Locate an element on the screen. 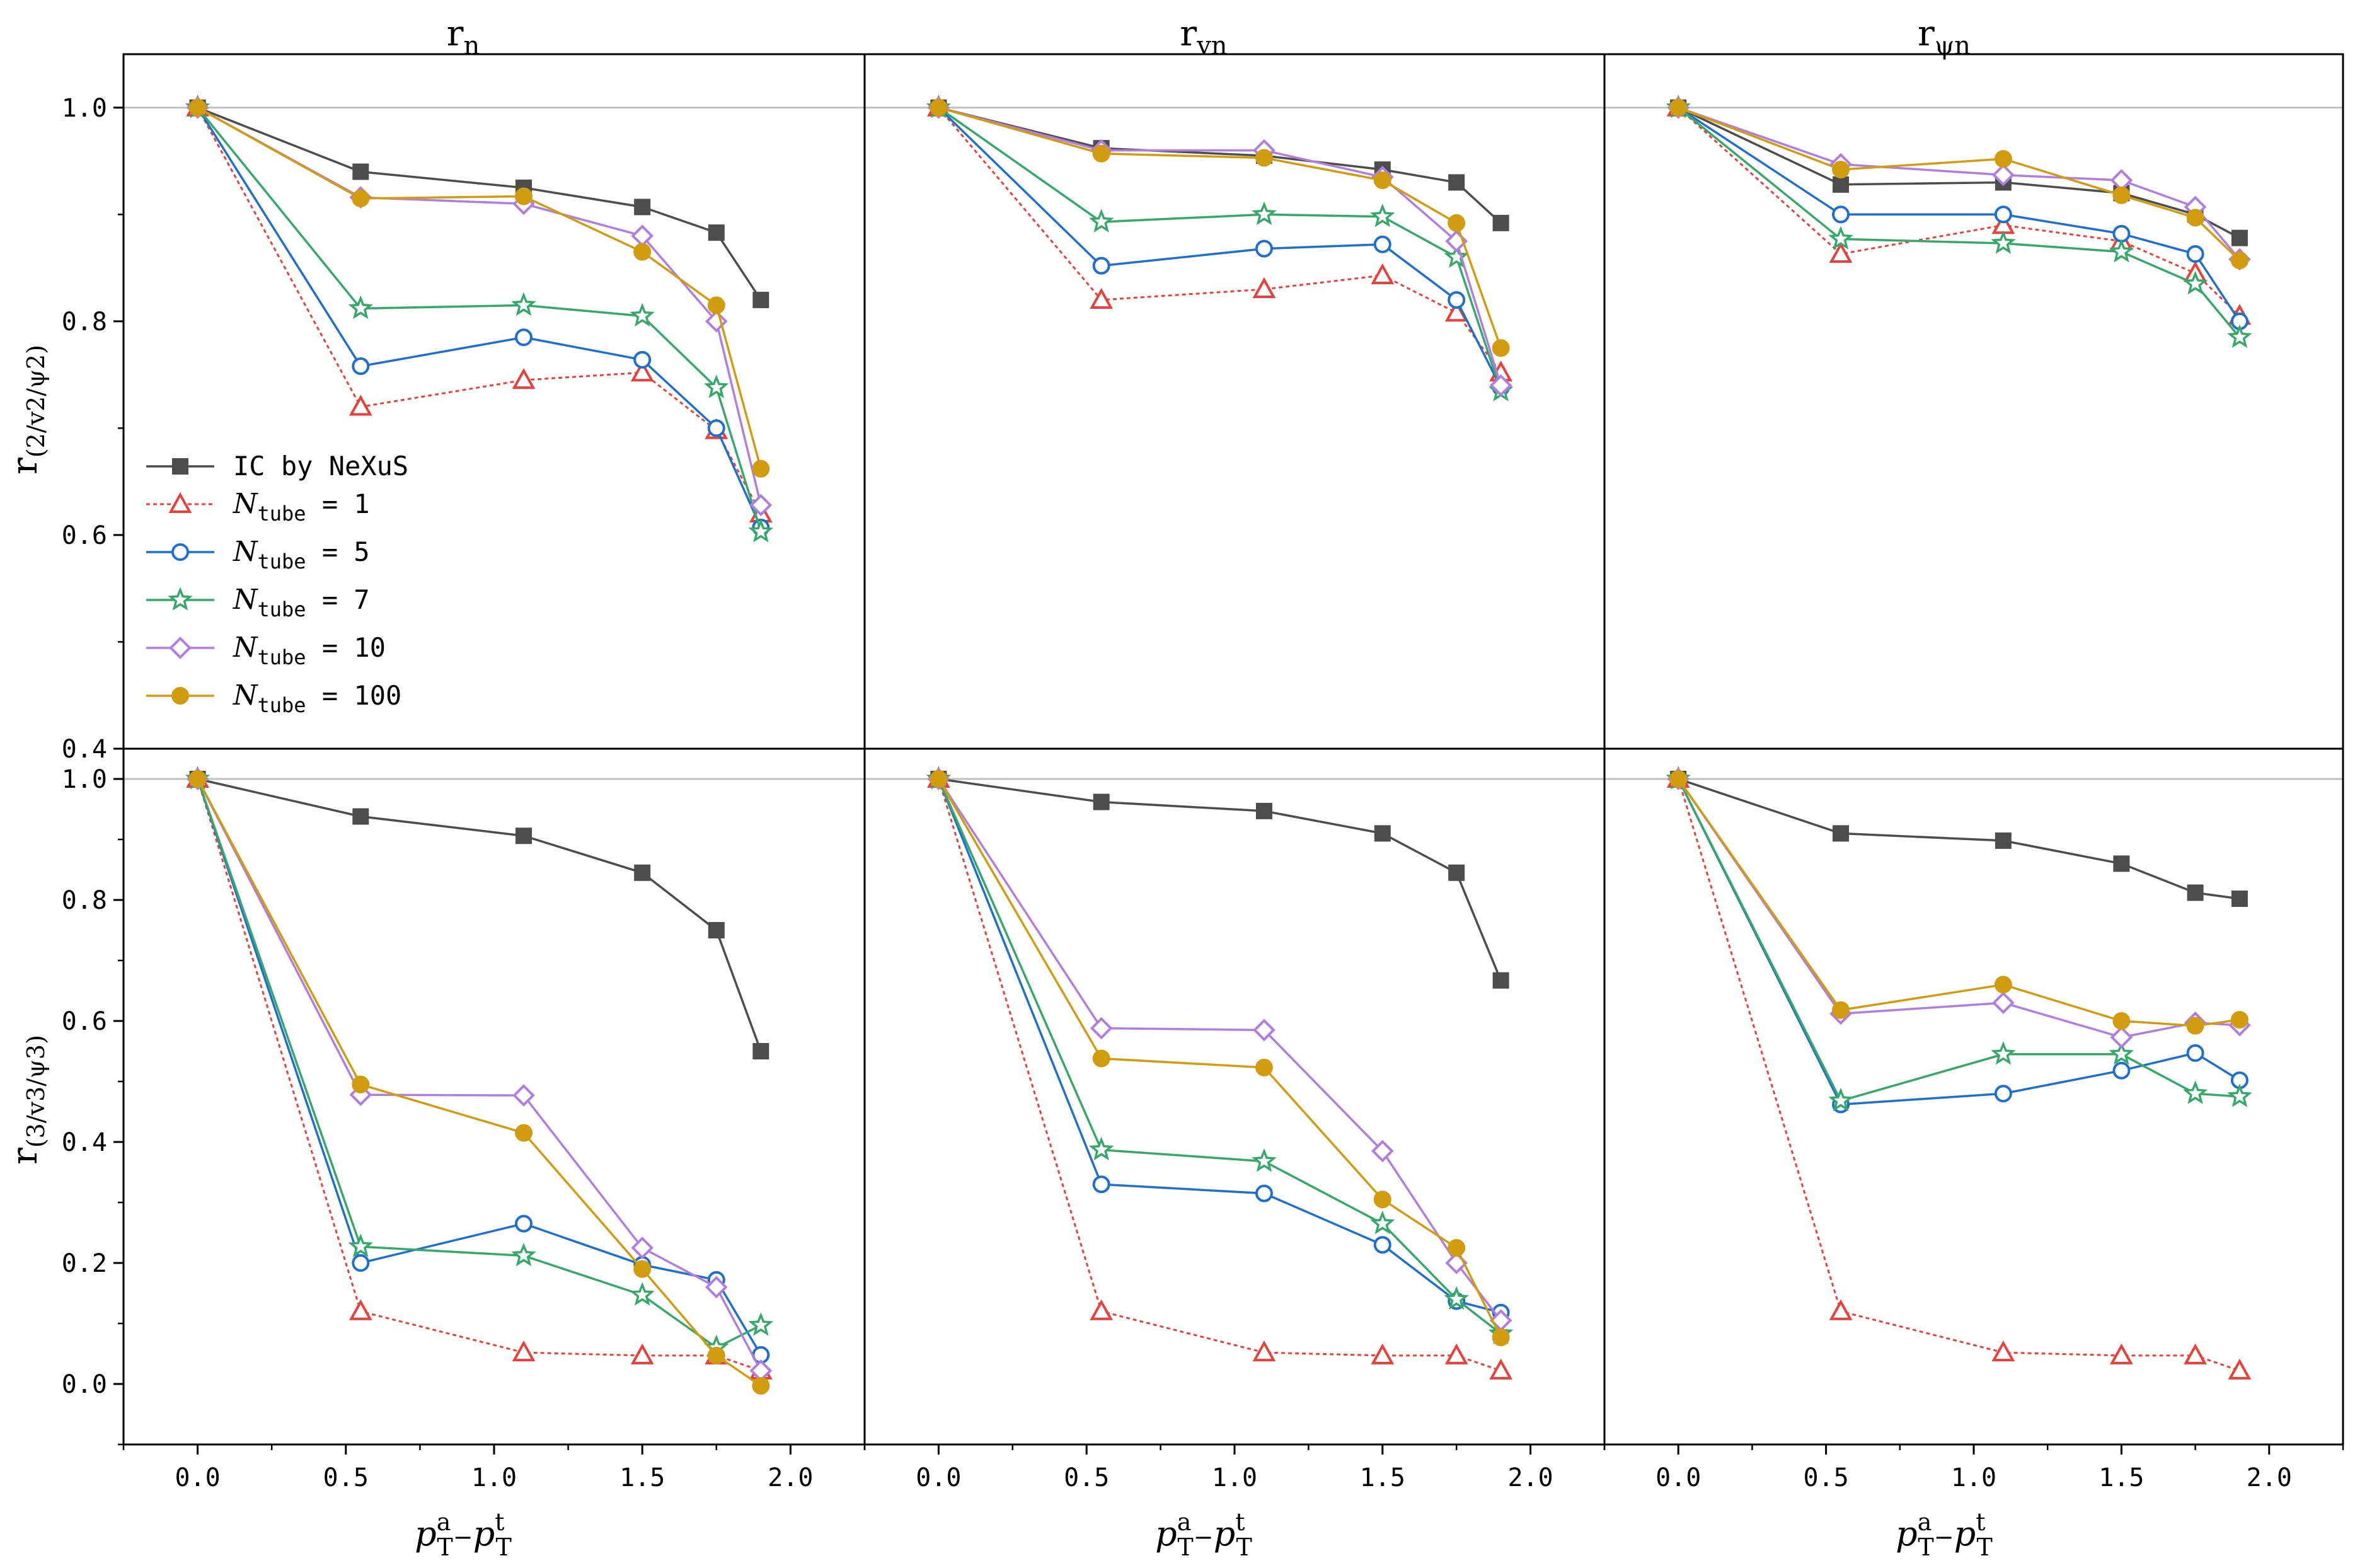  ytick-label-0-0: 0.0 is located at coordinates (84, 1384).